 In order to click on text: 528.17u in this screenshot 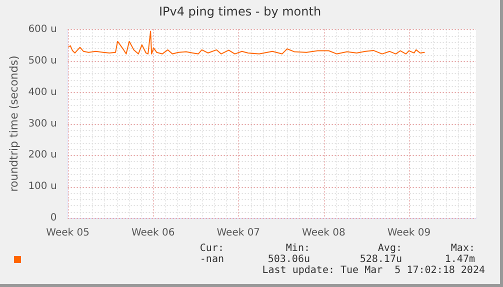, I will do `click(381, 259)`.